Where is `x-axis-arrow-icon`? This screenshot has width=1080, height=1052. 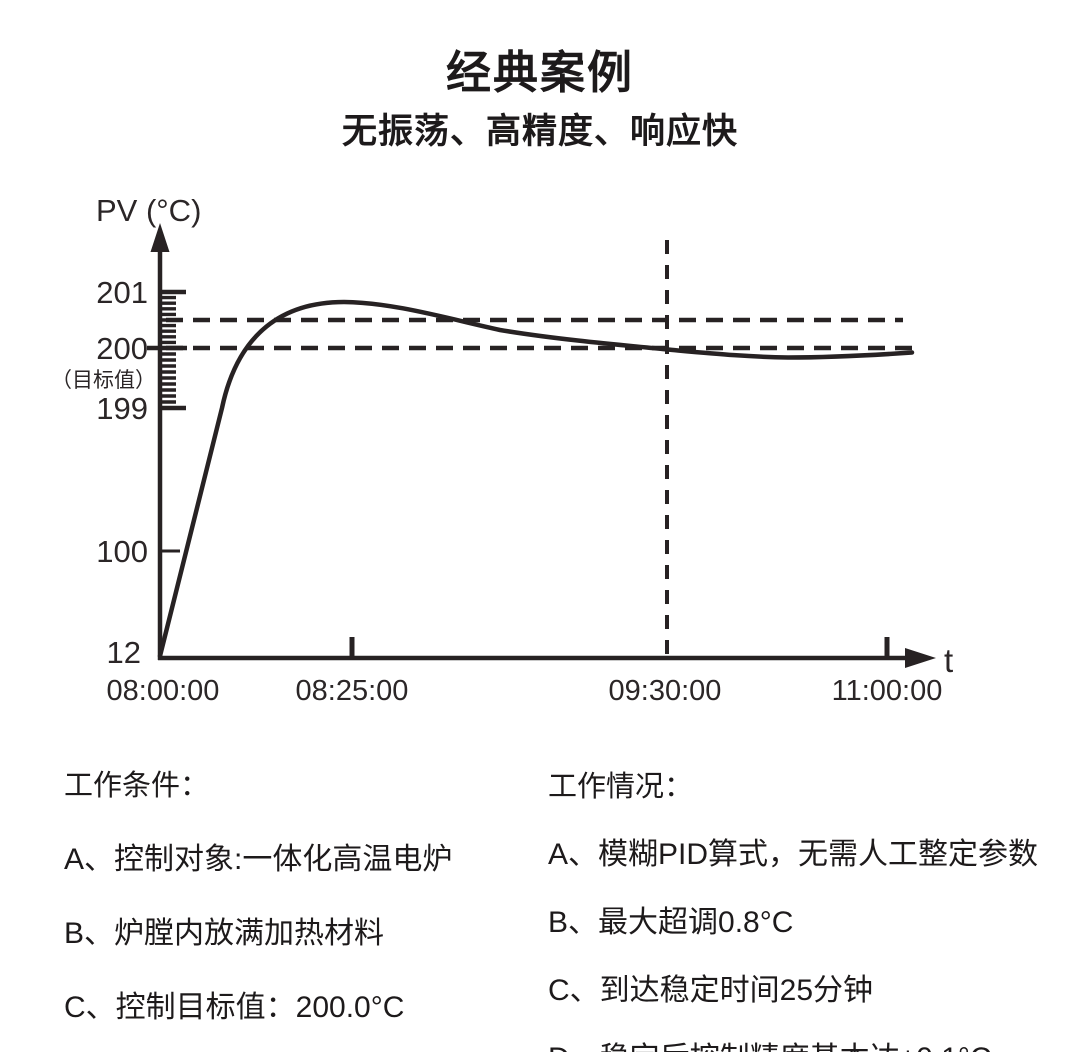 x-axis-arrow-icon is located at coordinates (920, 658).